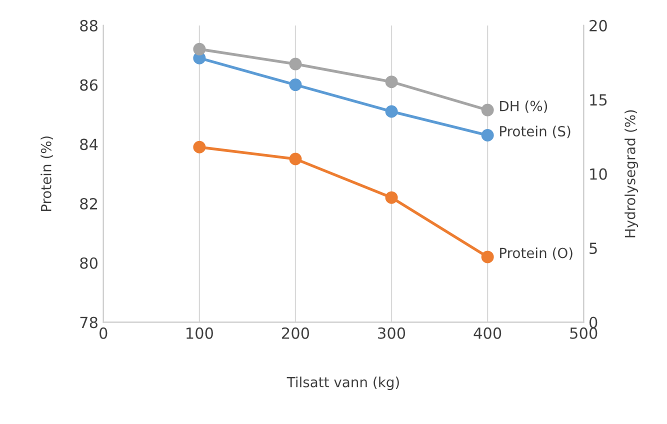  Describe the element at coordinates (536, 253) in the screenshot. I see `series-label: Protein (O)` at that location.